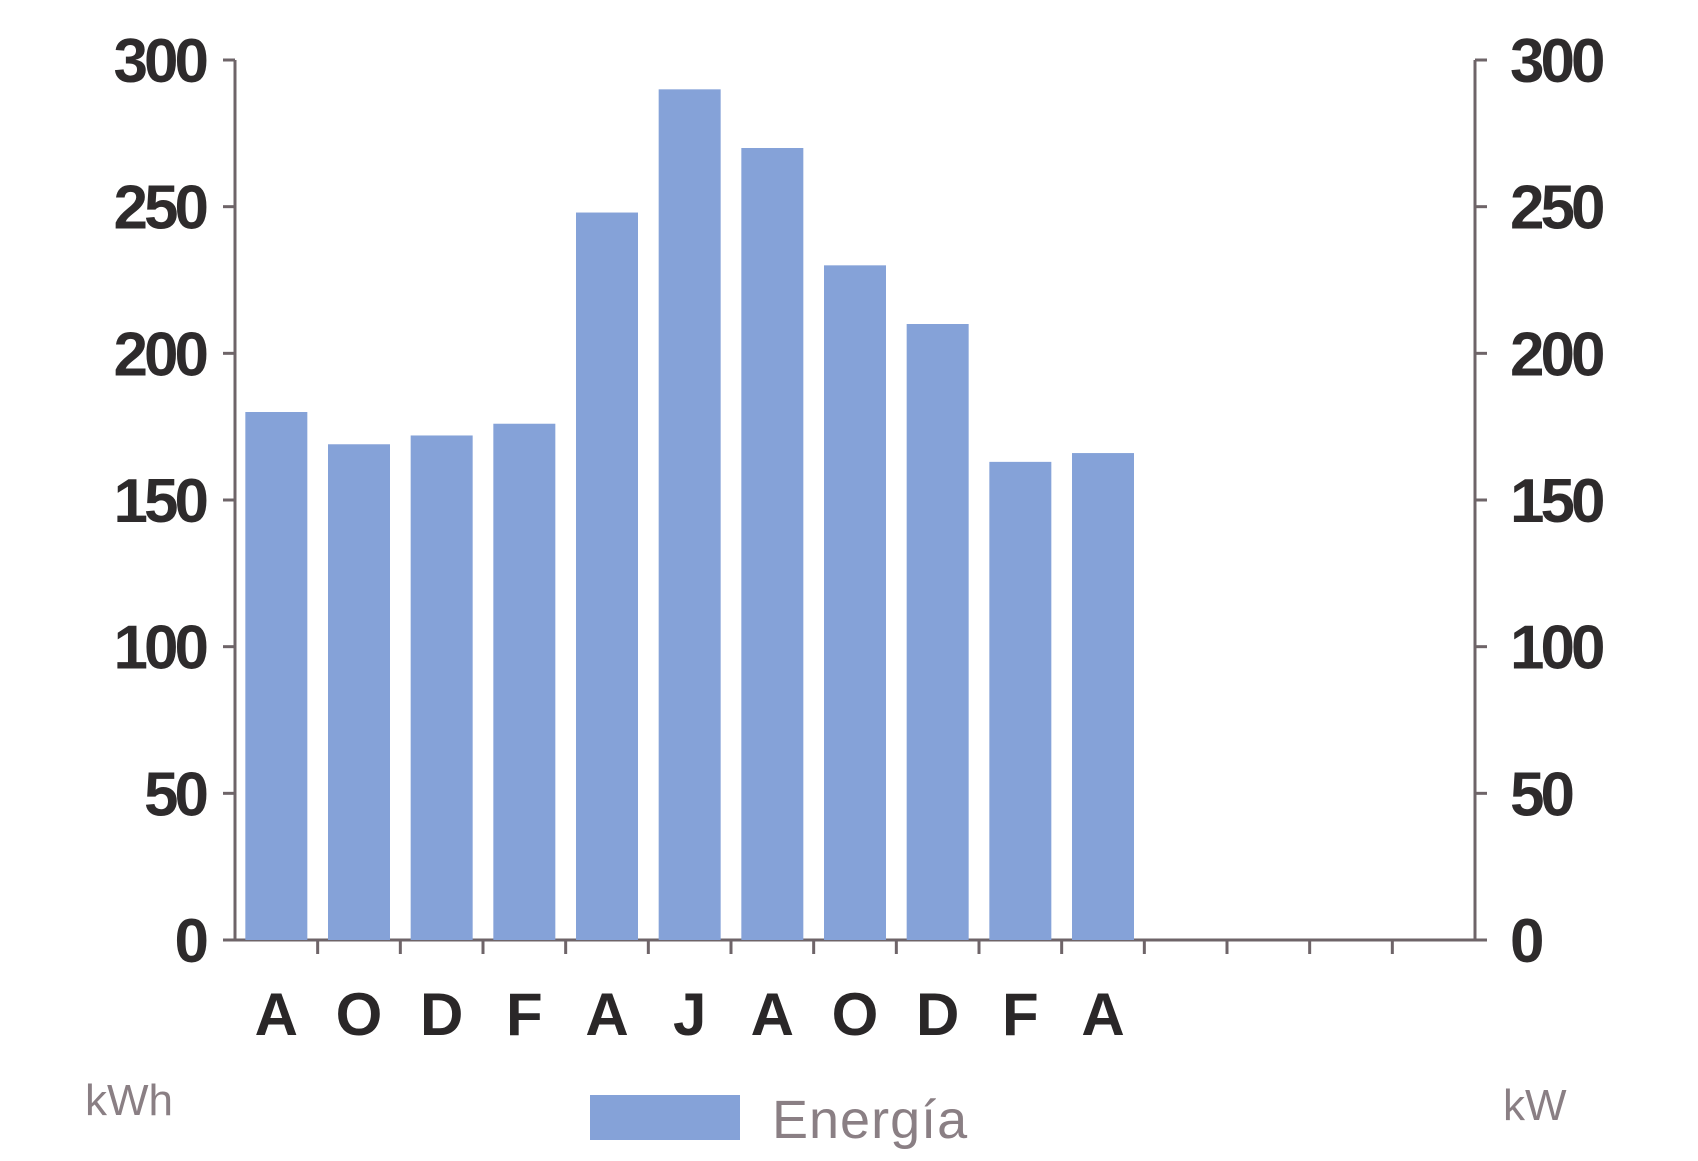 The height and width of the screenshot is (1161, 1698). What do you see at coordinates (191, 941) in the screenshot?
I see `y-tick-label: 0` at bounding box center [191, 941].